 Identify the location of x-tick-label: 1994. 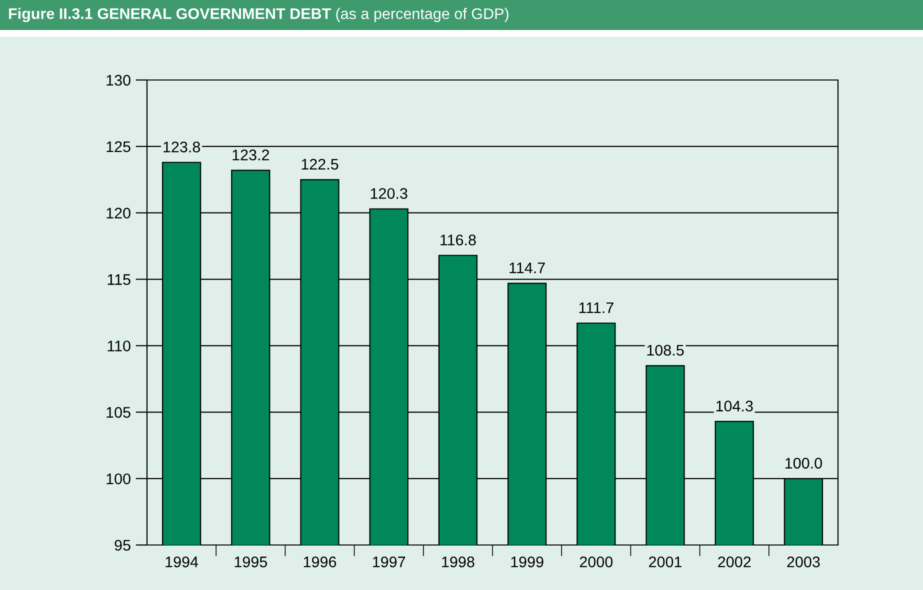
(182, 562).